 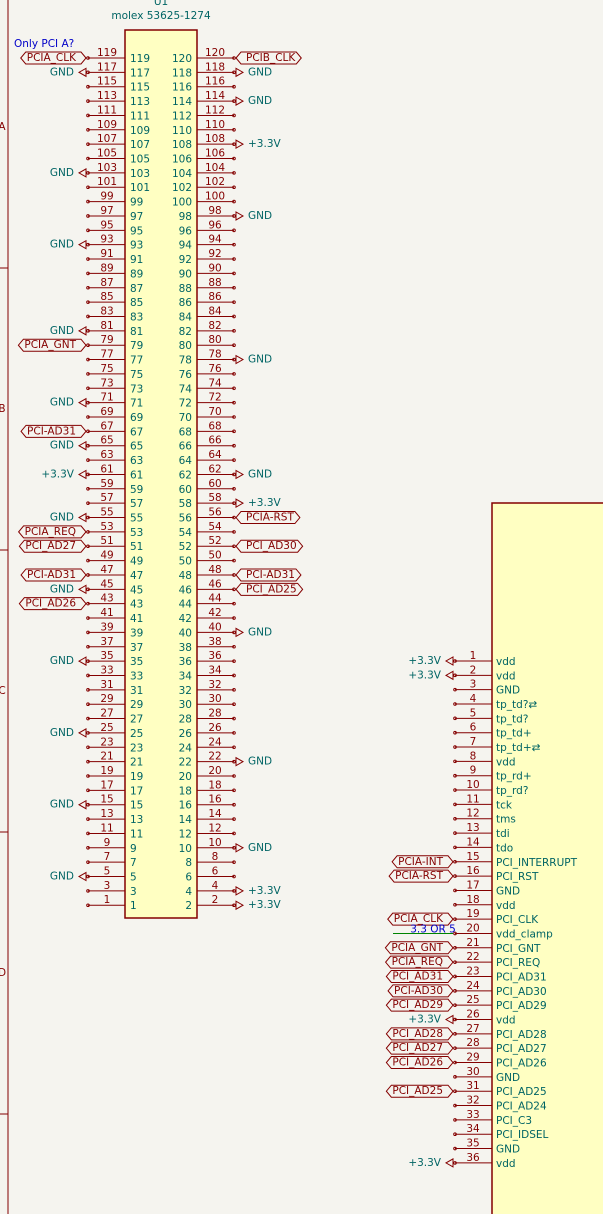 I want to click on pin-name: 75, so click(x=136, y=375).